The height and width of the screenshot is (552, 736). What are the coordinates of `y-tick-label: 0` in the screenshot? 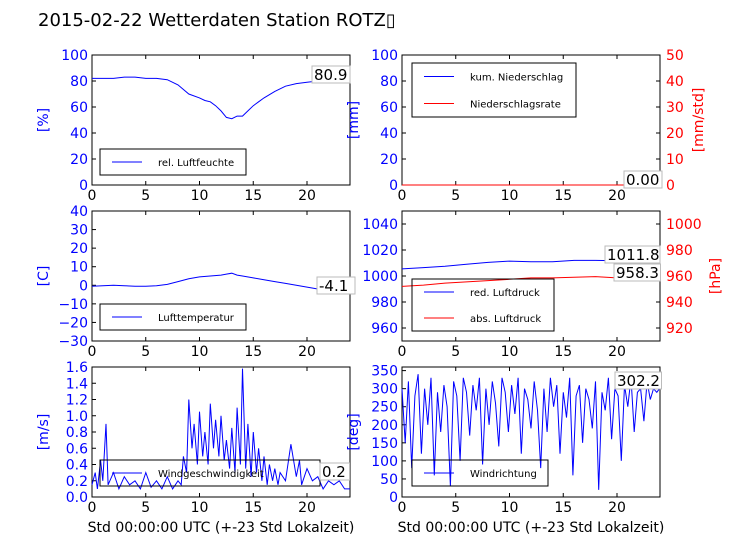 It's located at (393, 186).